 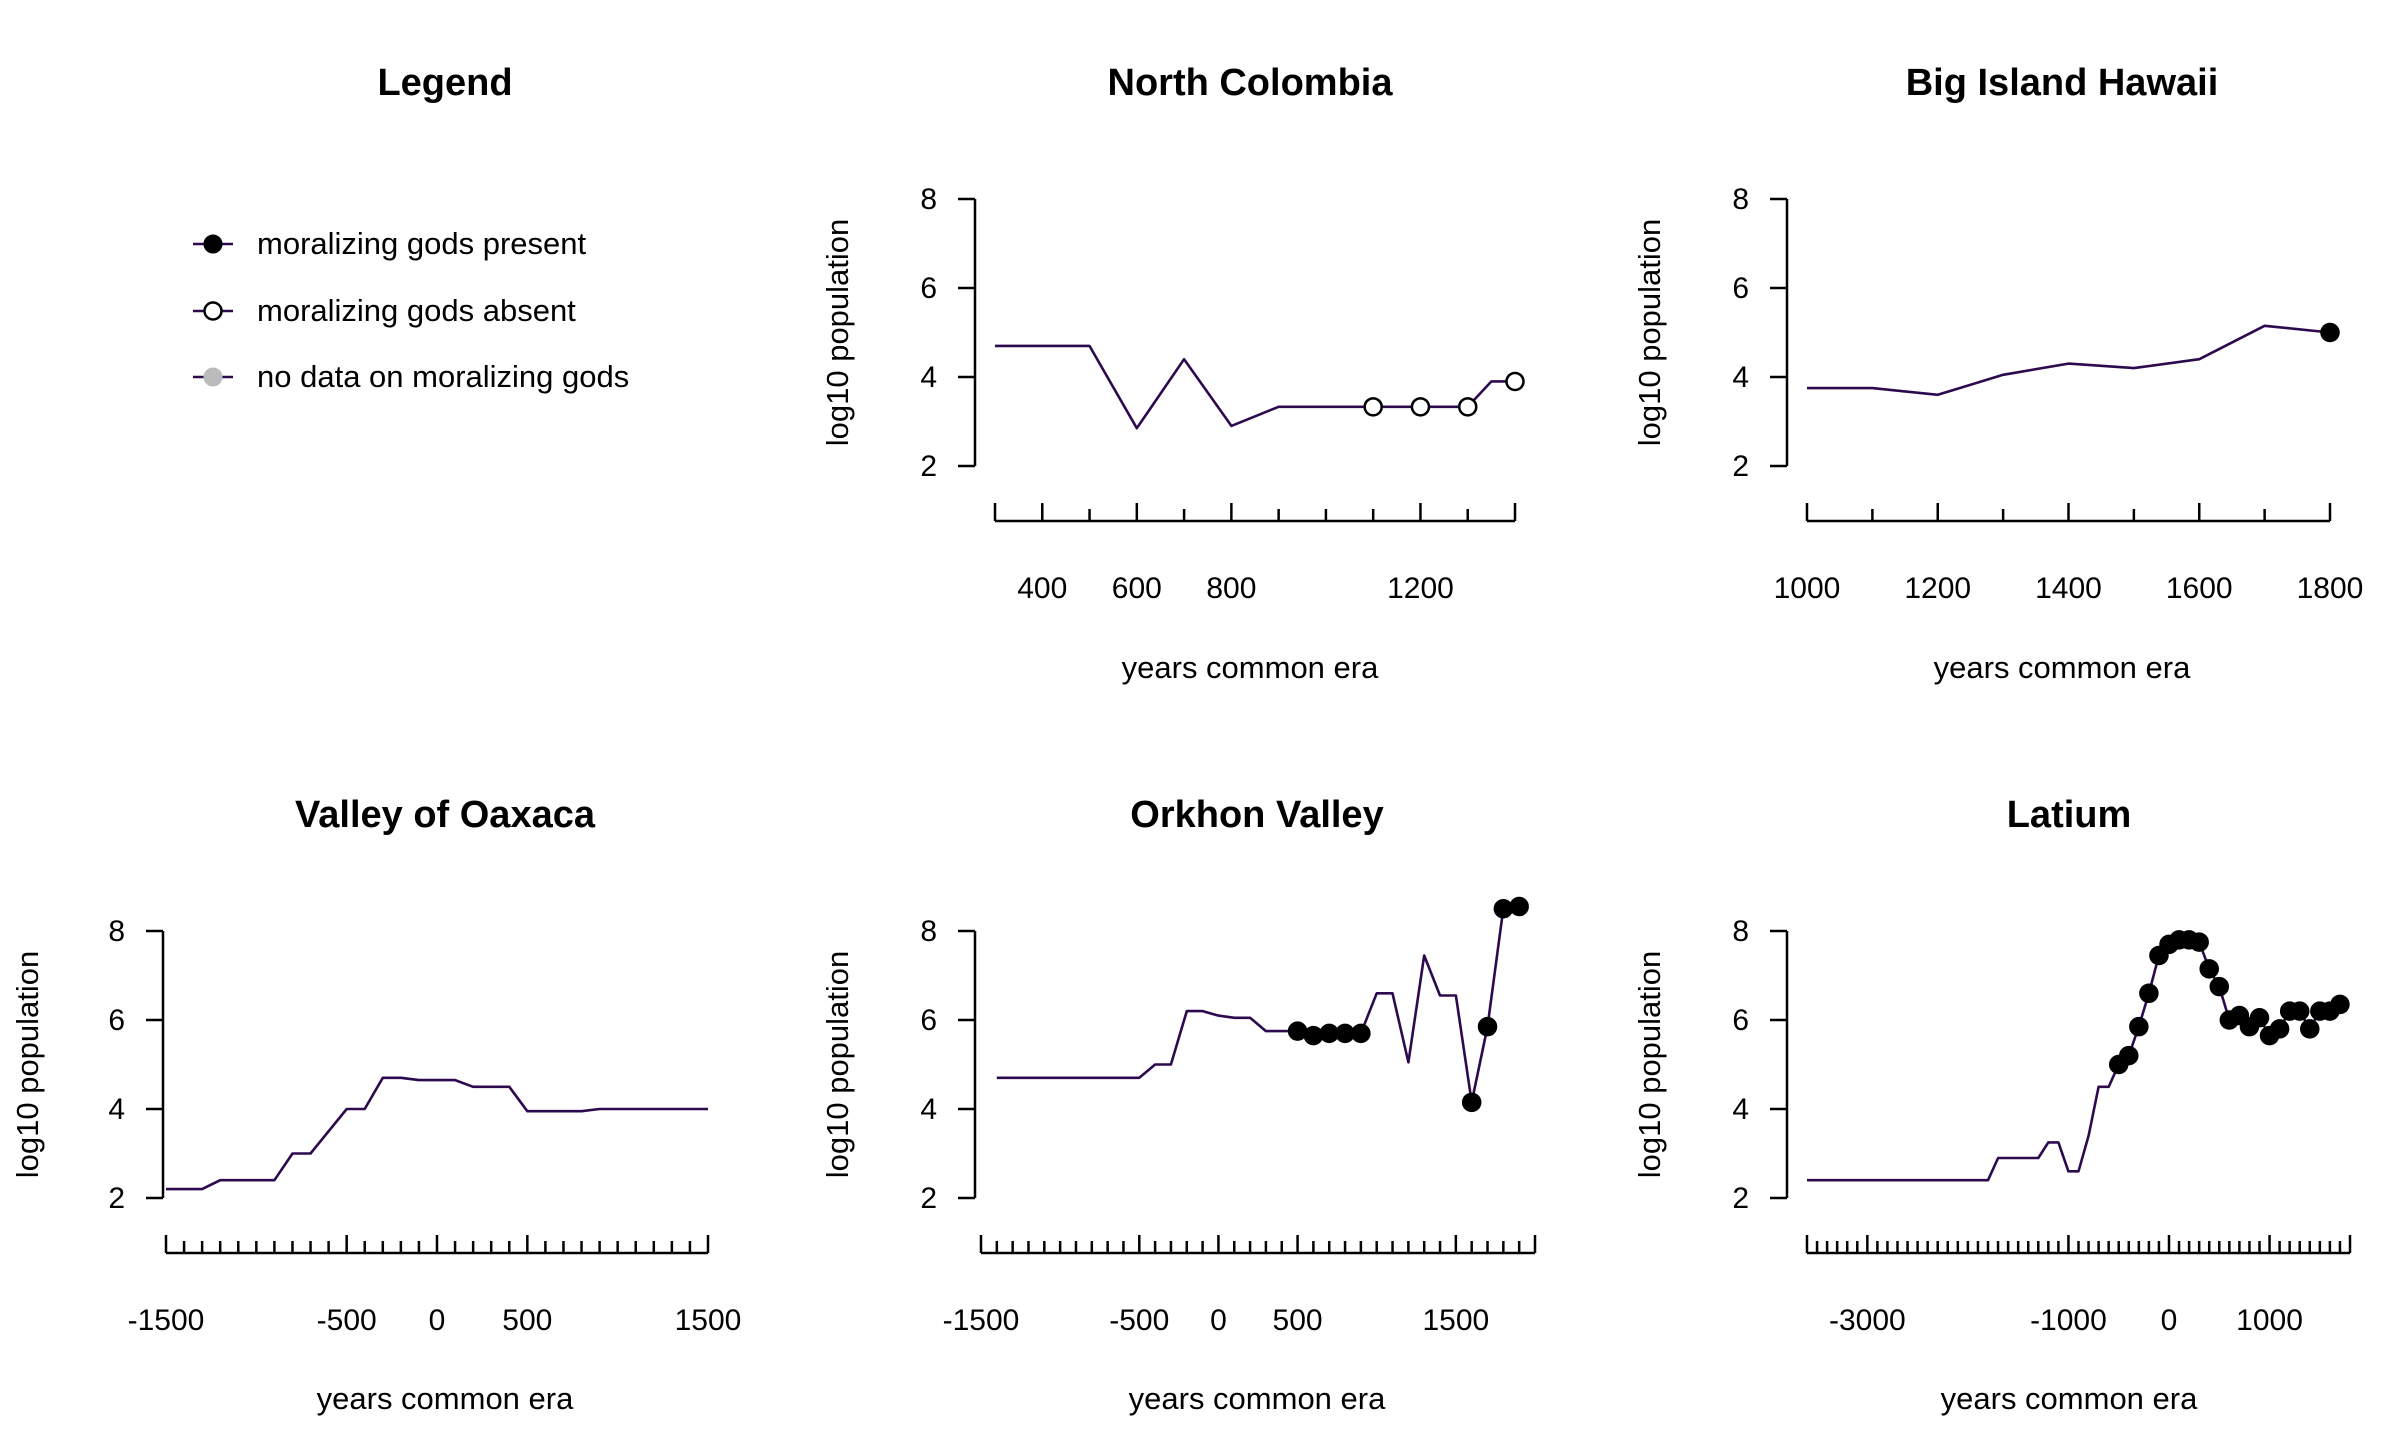 What do you see at coordinates (2062, 83) in the screenshot?
I see `chart-title: Big Island Hawaii` at bounding box center [2062, 83].